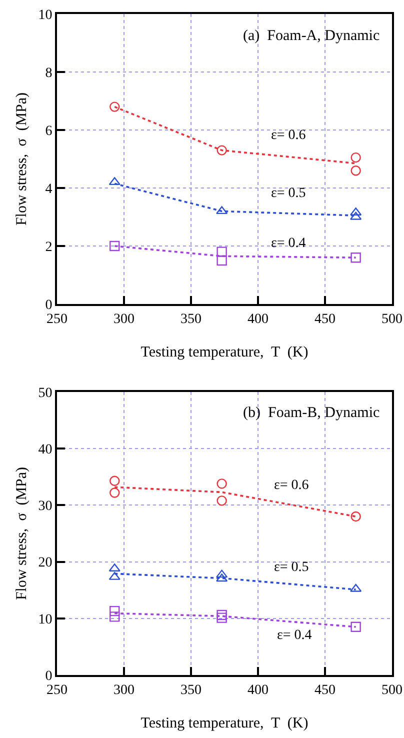  What do you see at coordinates (45, 450) in the screenshot?
I see `y-tick-label: 40` at bounding box center [45, 450].